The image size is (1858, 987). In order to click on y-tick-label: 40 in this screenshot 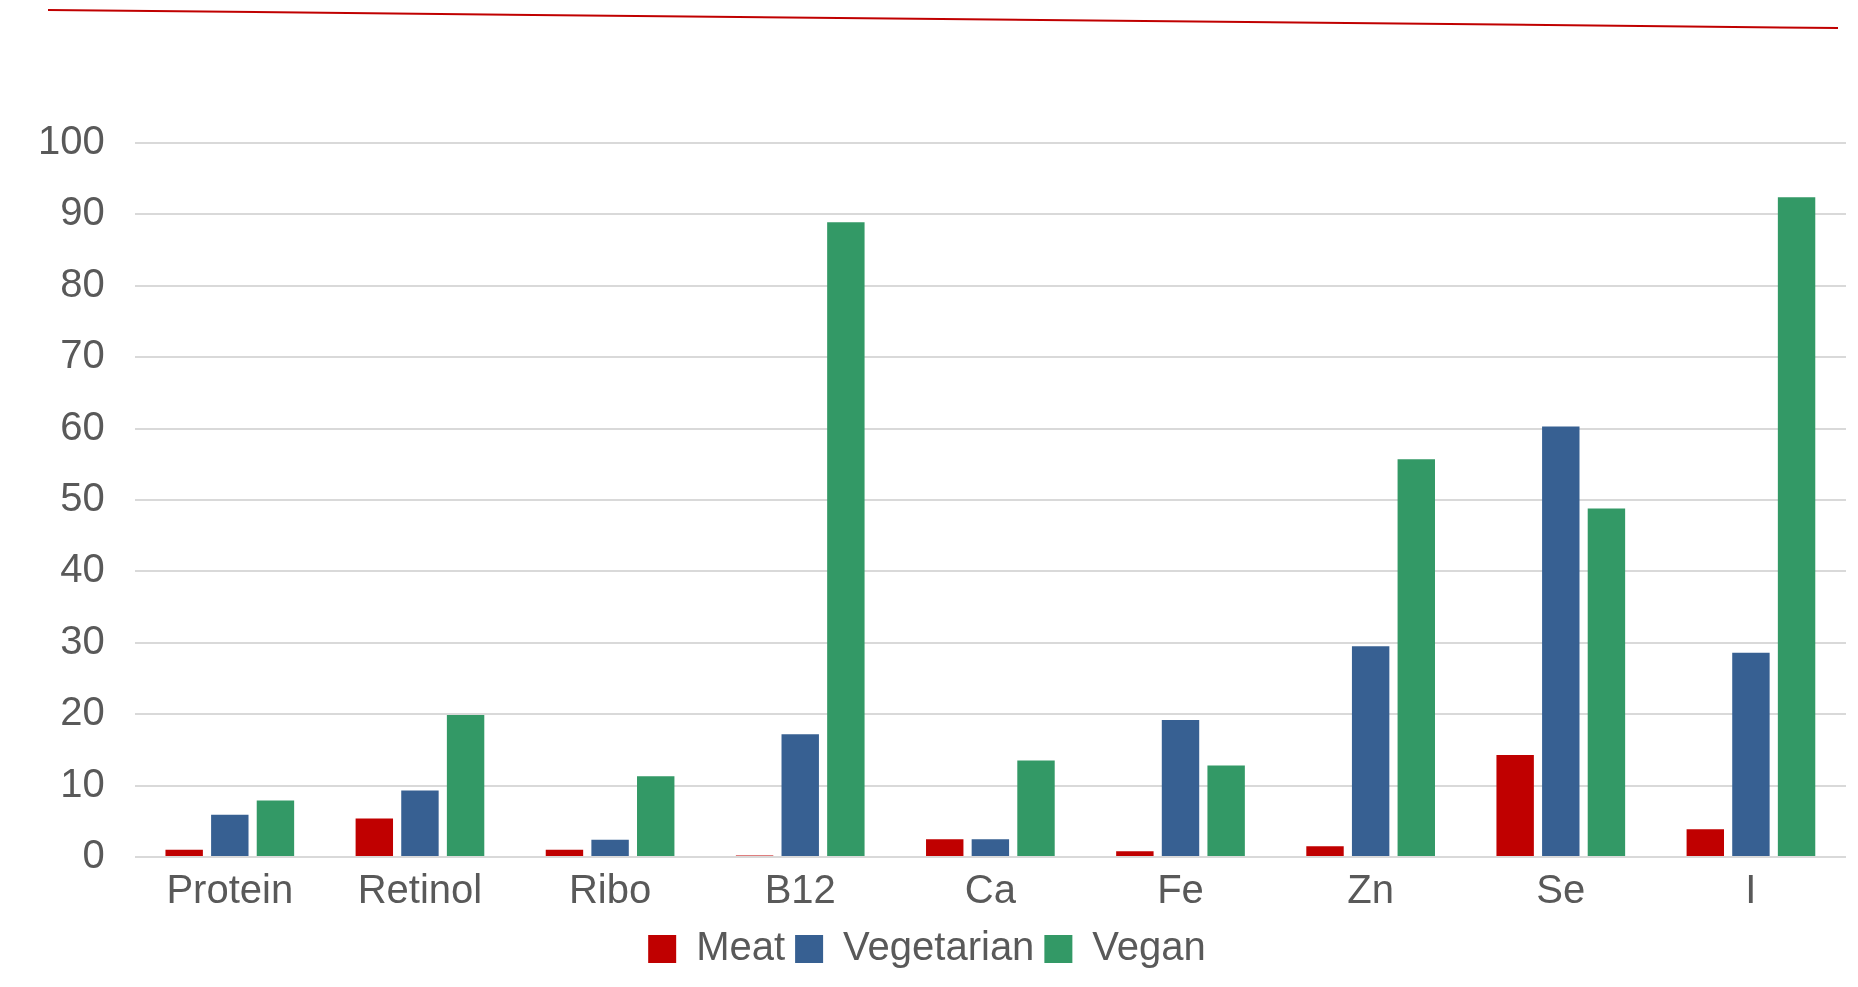, I will do `click(82, 568)`.